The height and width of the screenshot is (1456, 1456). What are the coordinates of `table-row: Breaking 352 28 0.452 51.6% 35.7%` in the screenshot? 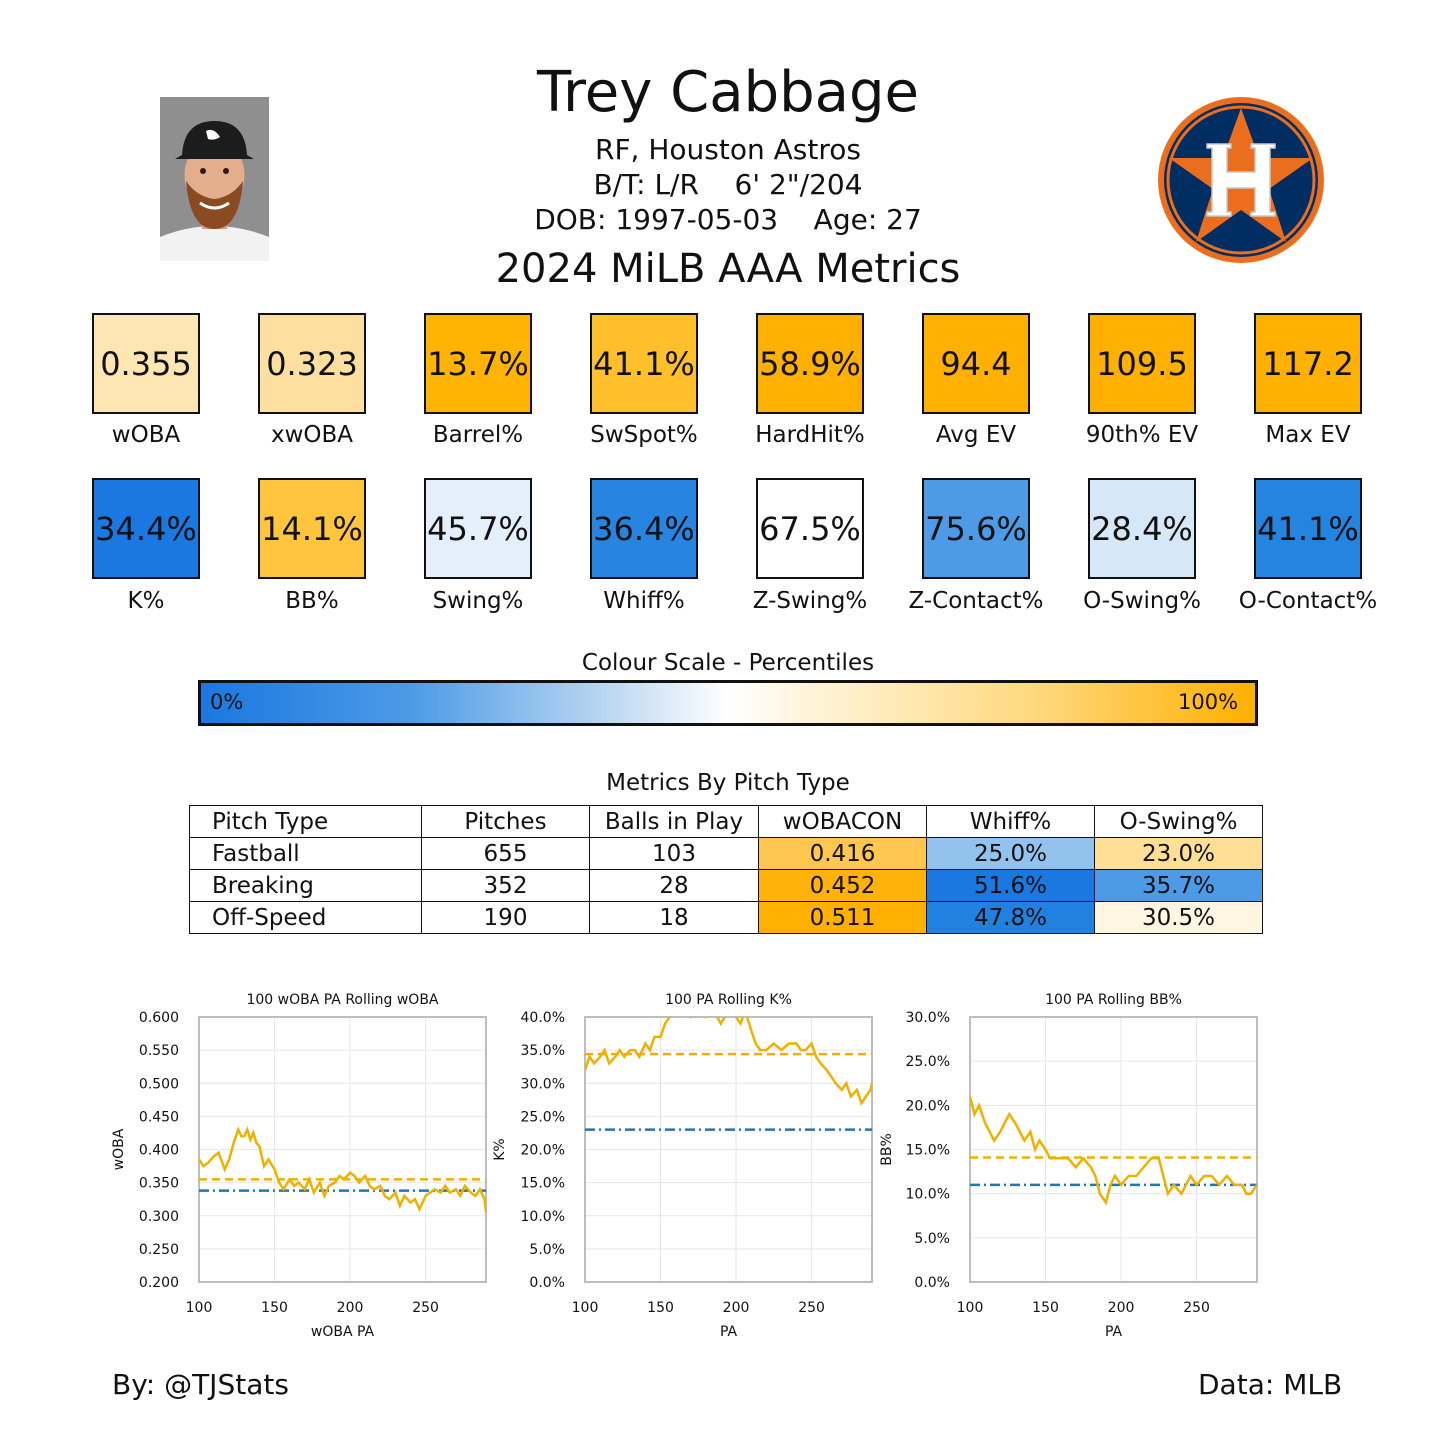 It's located at (726, 885).